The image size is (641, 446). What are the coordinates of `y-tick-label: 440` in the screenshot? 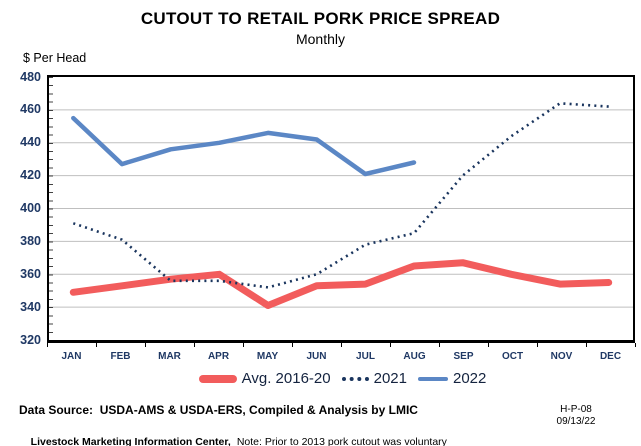 It's located at (30, 142).